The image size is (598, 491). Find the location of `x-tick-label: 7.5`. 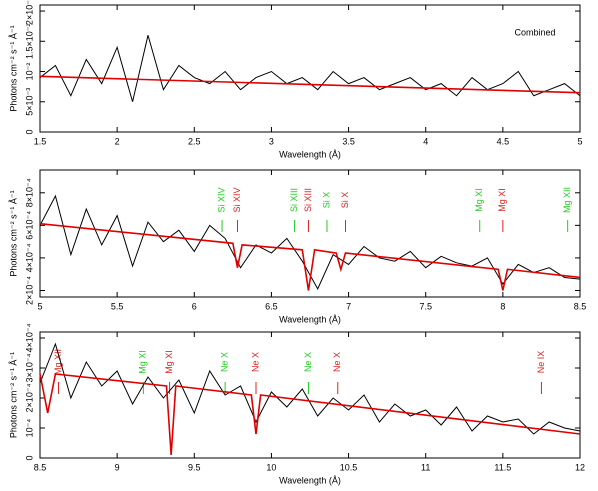

x-tick-label: 7.5 is located at coordinates (425, 306).